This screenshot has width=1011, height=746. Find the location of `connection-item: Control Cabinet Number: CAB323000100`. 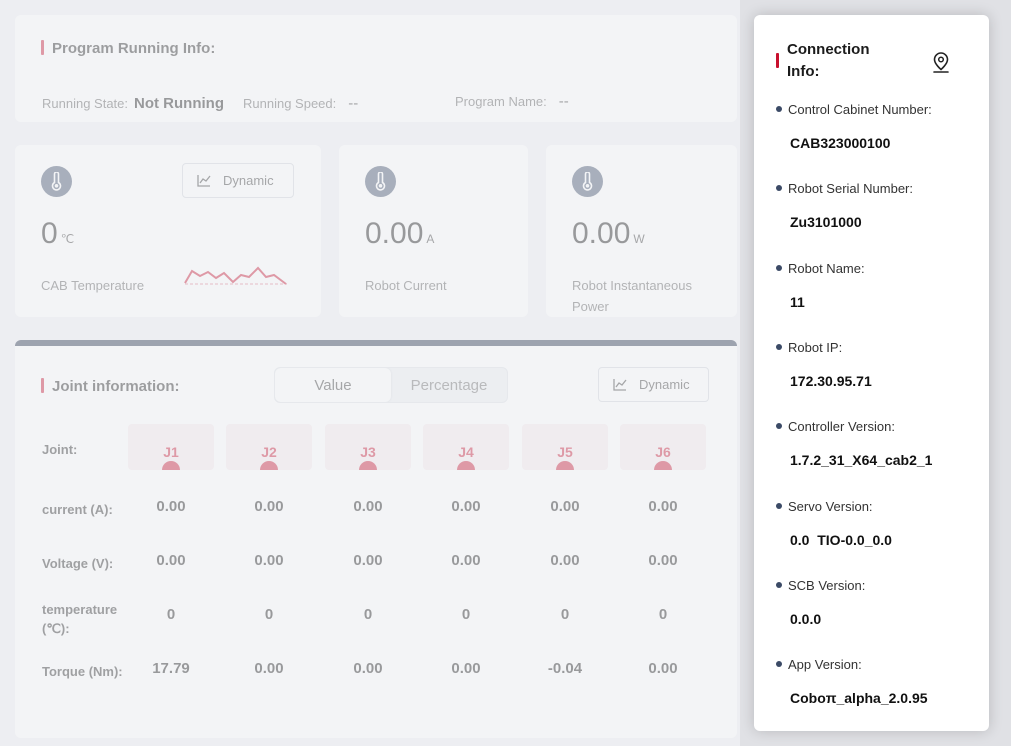

connection-item: Control Cabinet Number: CAB323000100 is located at coordinates (876, 126).